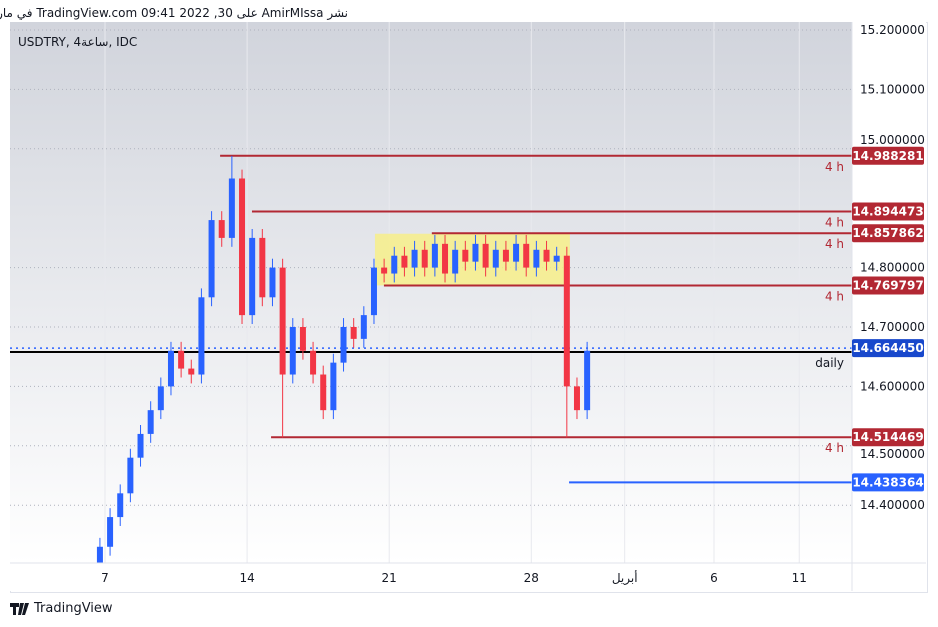 Image resolution: width=938 pixels, height=627 pixels. Describe the element at coordinates (892, 505) in the screenshot. I see `y-tick-label: 14.400000` at that location.